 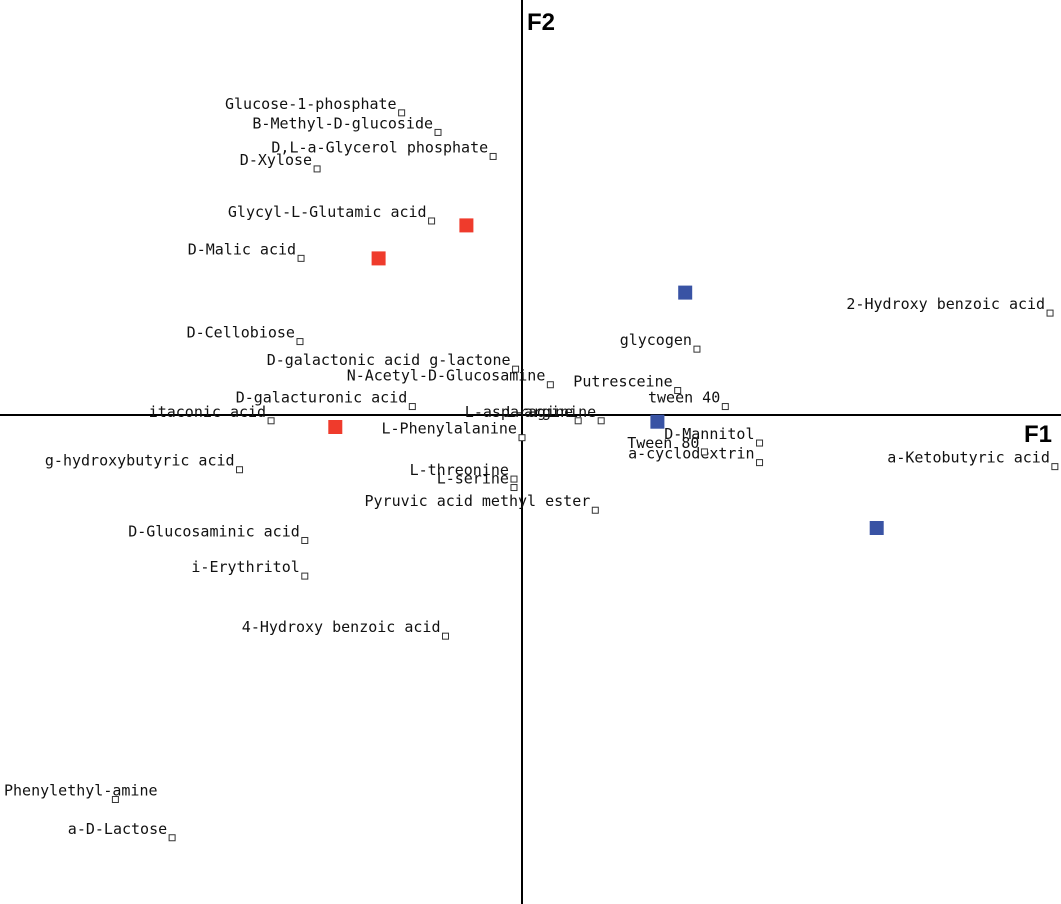 I want to click on variable-point-a-d-lactose: a-D-Lactose, so click(x=122, y=831).